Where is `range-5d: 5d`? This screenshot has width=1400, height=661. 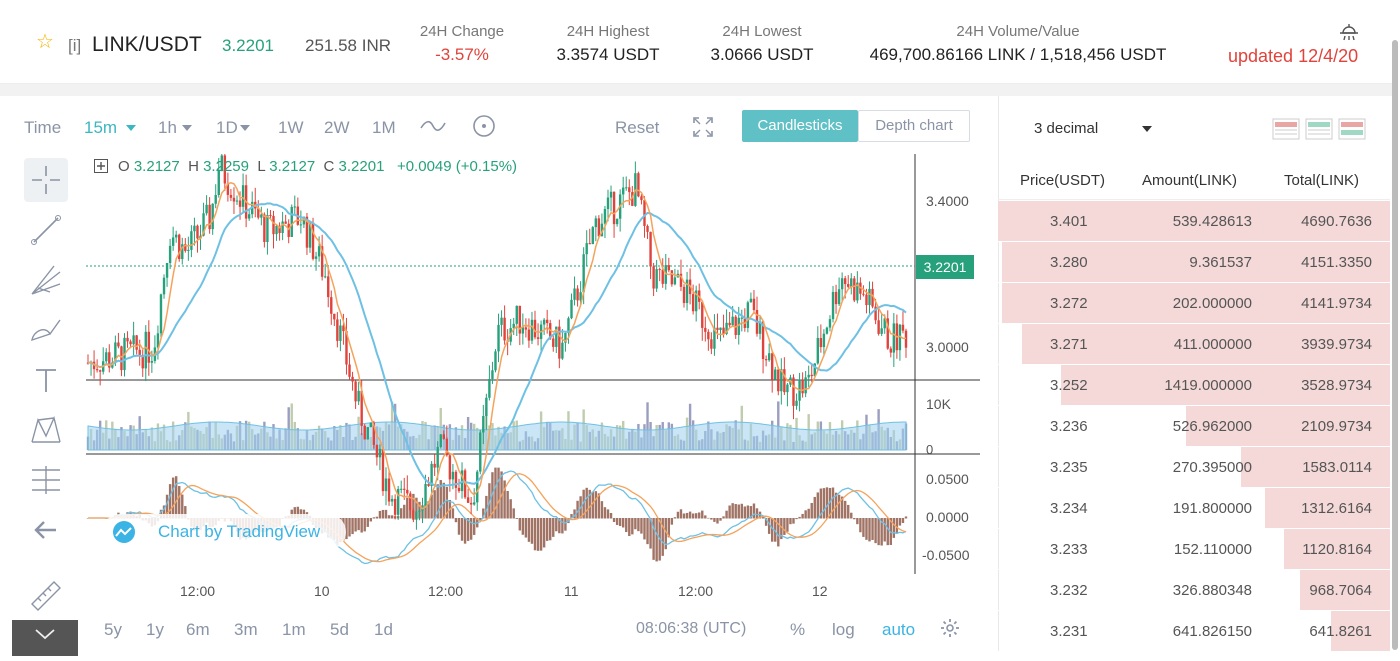
range-5d: 5d is located at coordinates (339, 629).